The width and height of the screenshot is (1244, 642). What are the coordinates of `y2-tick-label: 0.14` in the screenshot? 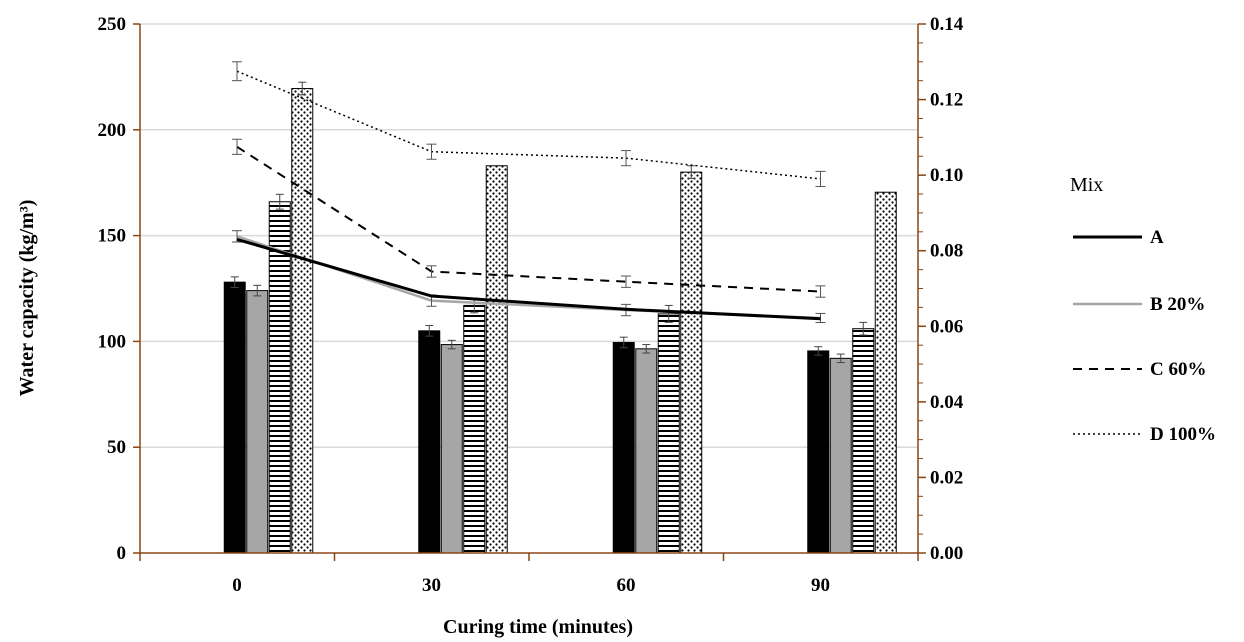 It's located at (947, 24).